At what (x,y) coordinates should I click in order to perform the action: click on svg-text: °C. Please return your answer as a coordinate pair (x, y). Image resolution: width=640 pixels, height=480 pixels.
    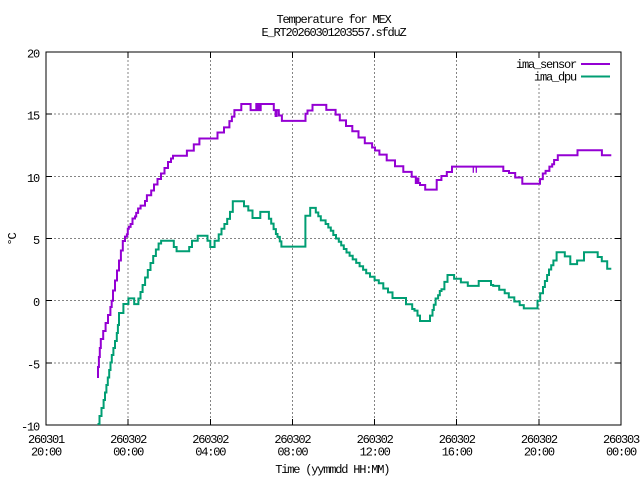
    Looking at the image, I should click on (13, 239).